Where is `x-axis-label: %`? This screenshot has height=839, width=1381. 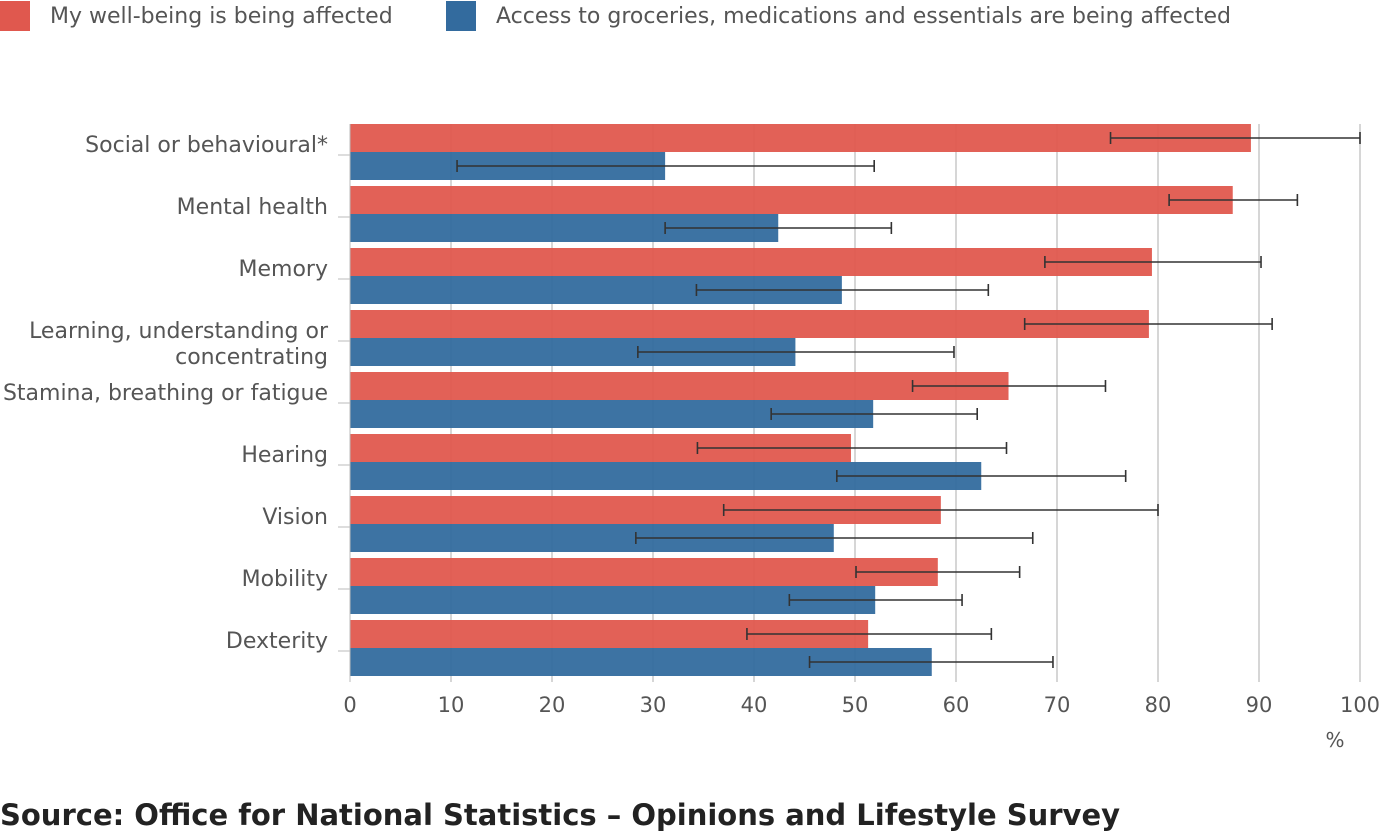
x-axis-label: % is located at coordinates (1334, 740).